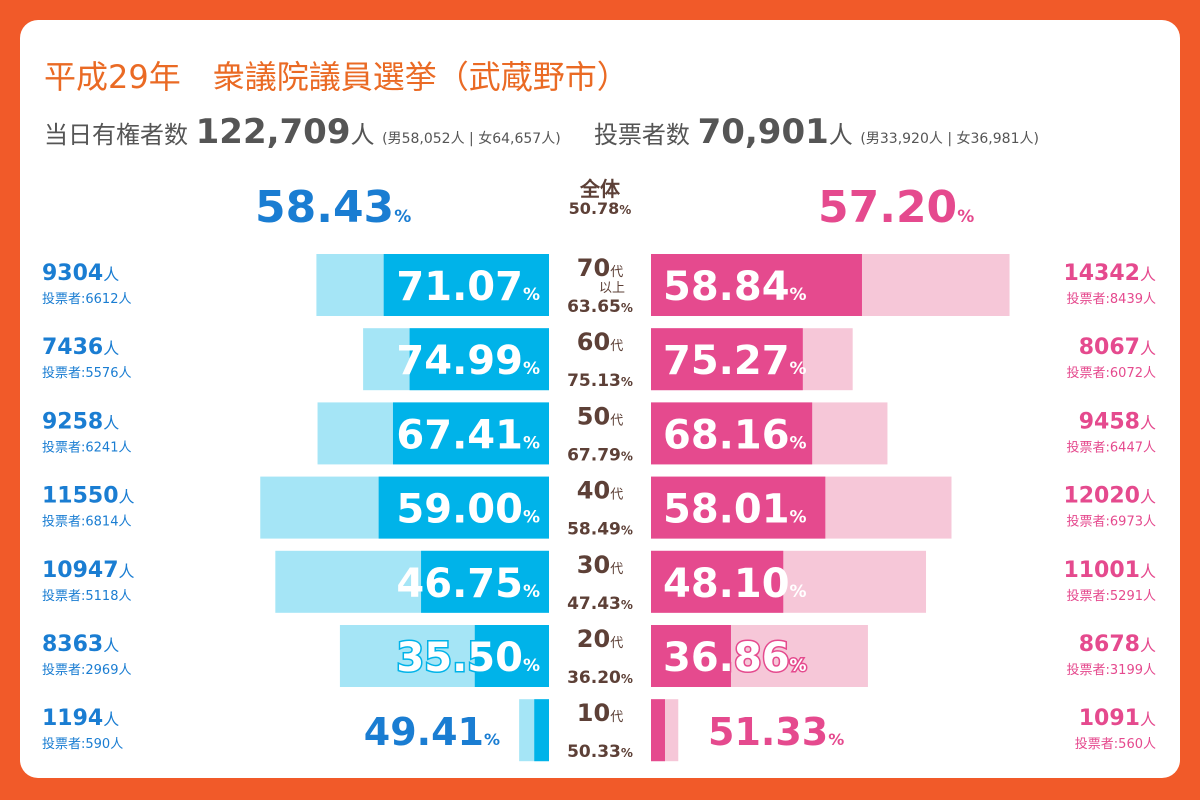  Describe the element at coordinates (1109, 496) in the screenshot. I see `female-eligible-count: 12020人` at that location.